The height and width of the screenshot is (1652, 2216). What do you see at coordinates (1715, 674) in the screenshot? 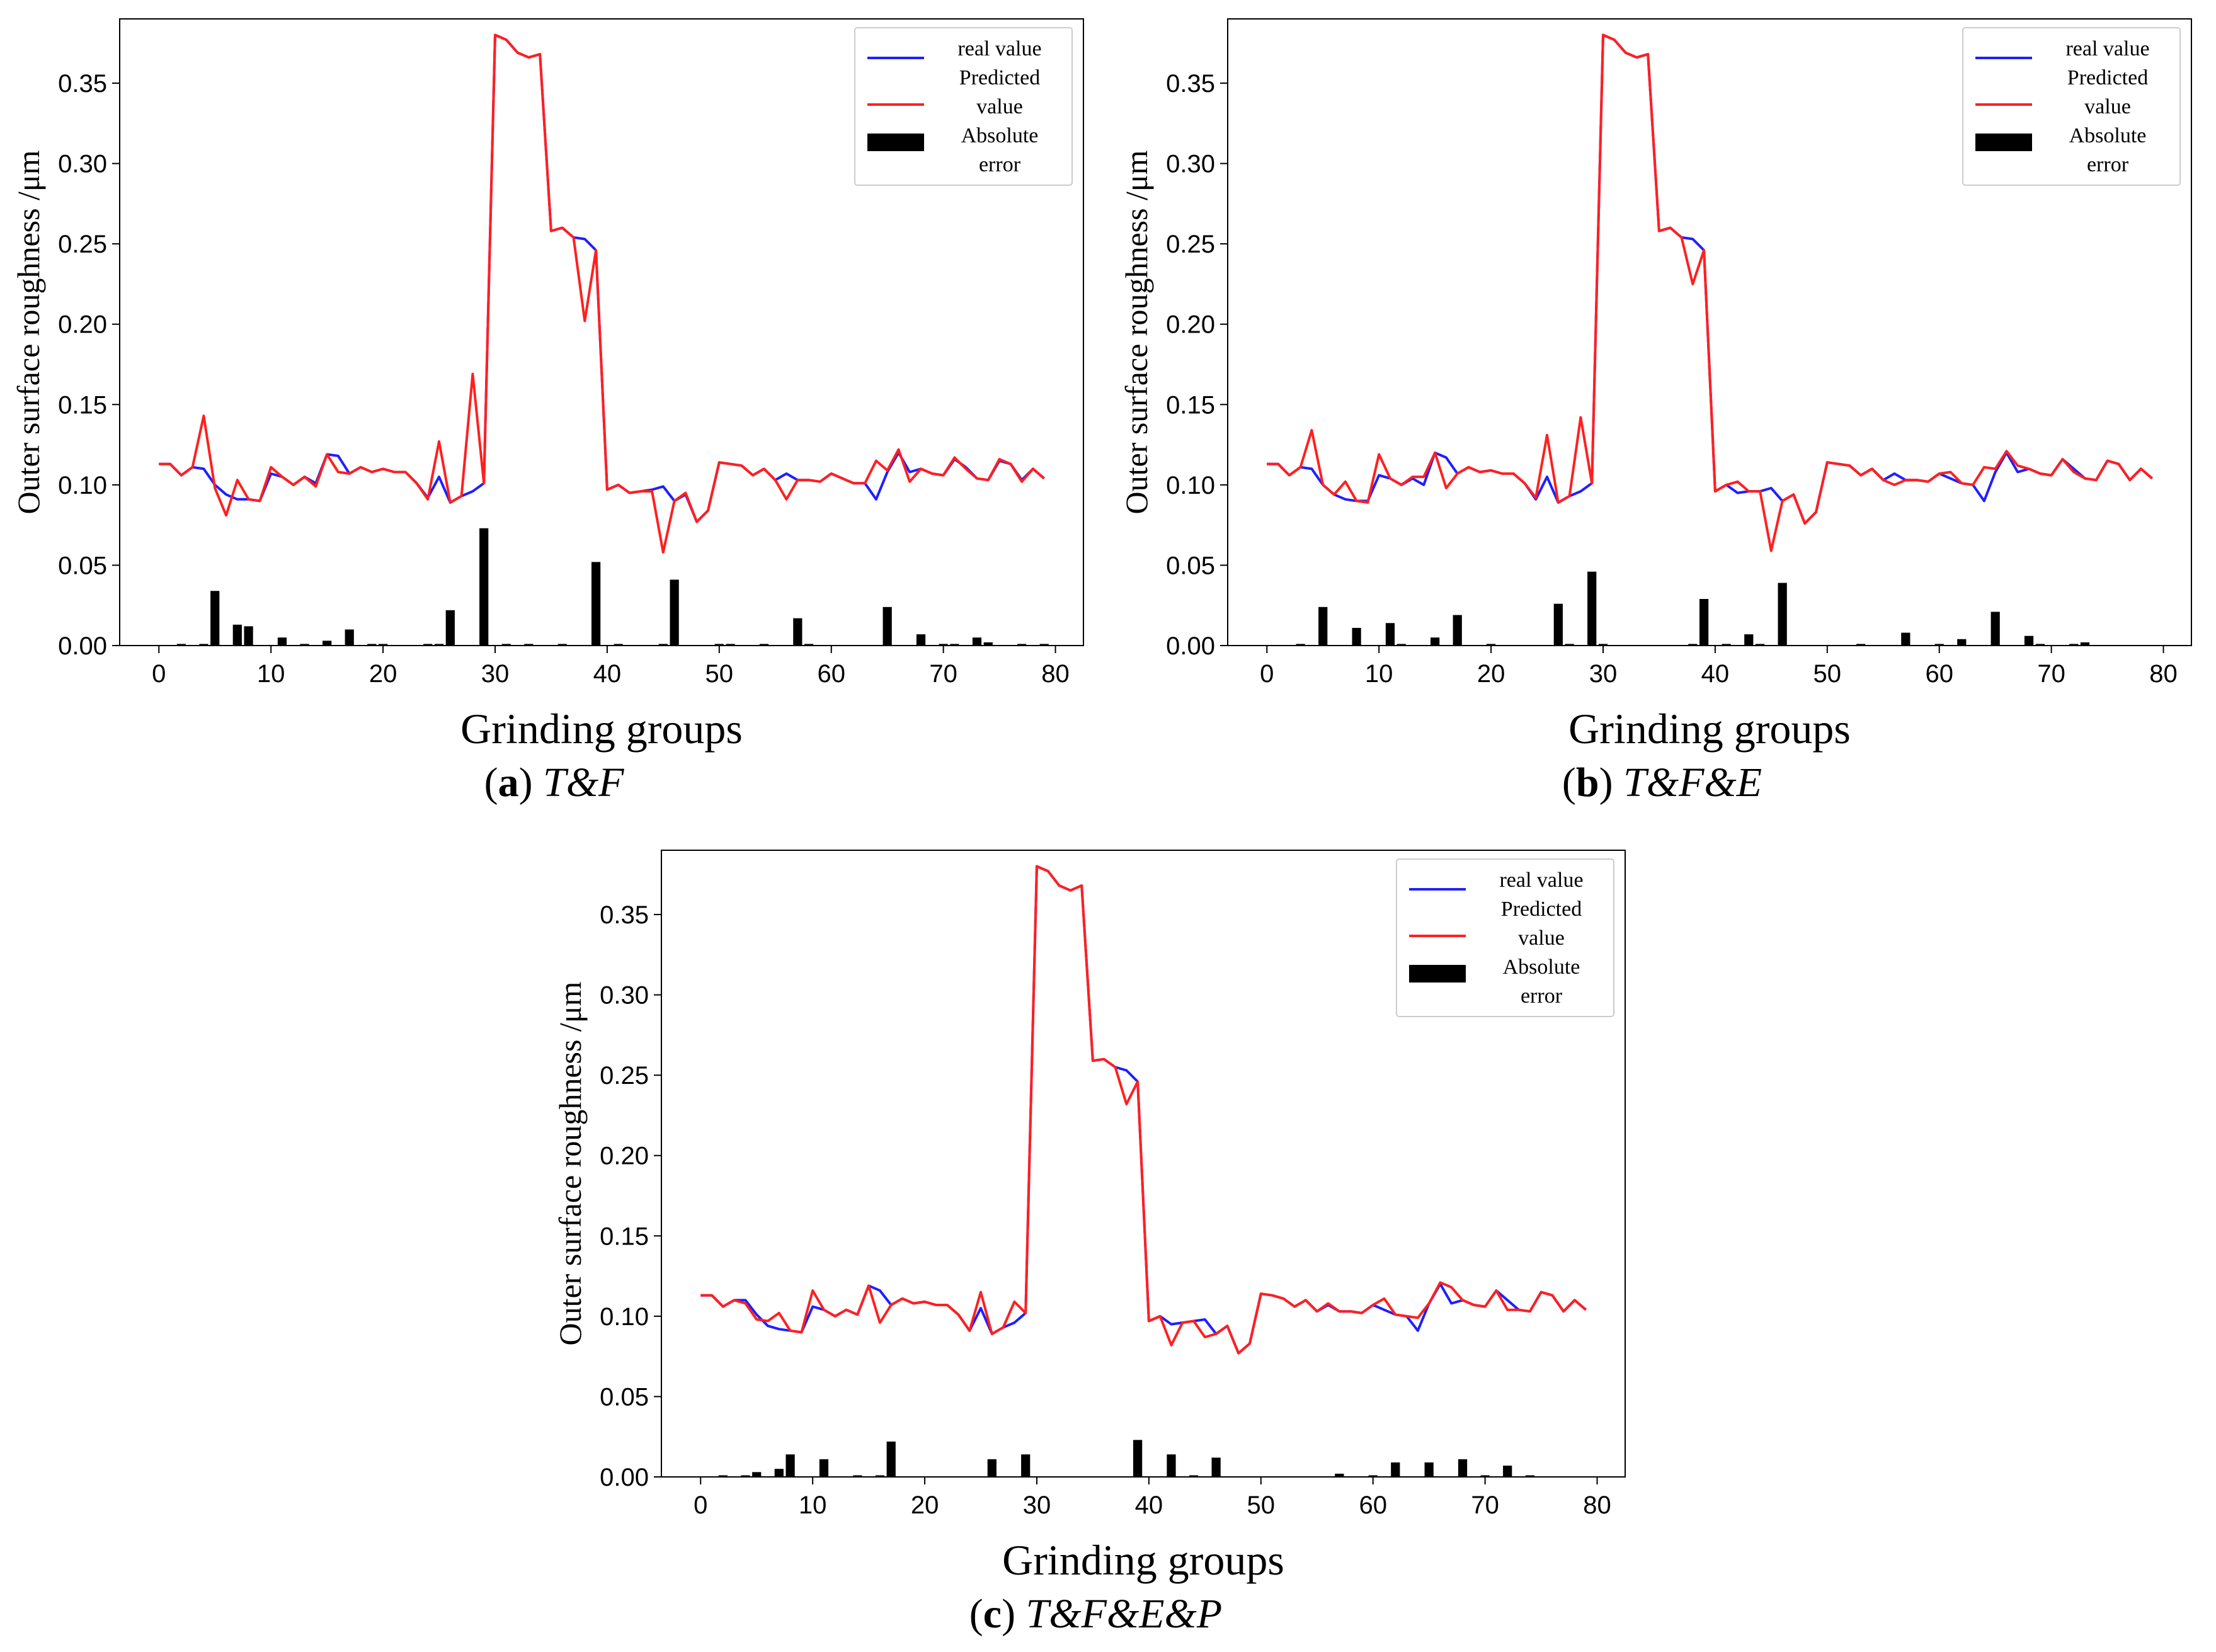
I see `x-tick-label-b: 40` at bounding box center [1715, 674].